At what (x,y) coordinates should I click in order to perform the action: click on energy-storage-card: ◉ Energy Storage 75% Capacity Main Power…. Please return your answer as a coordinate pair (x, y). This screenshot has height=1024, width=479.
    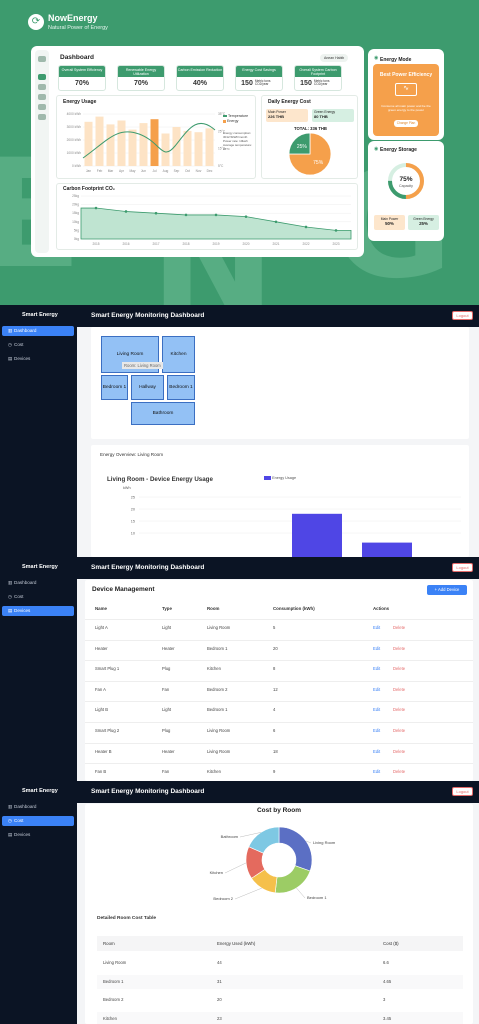
    Looking at the image, I should click on (406, 191).